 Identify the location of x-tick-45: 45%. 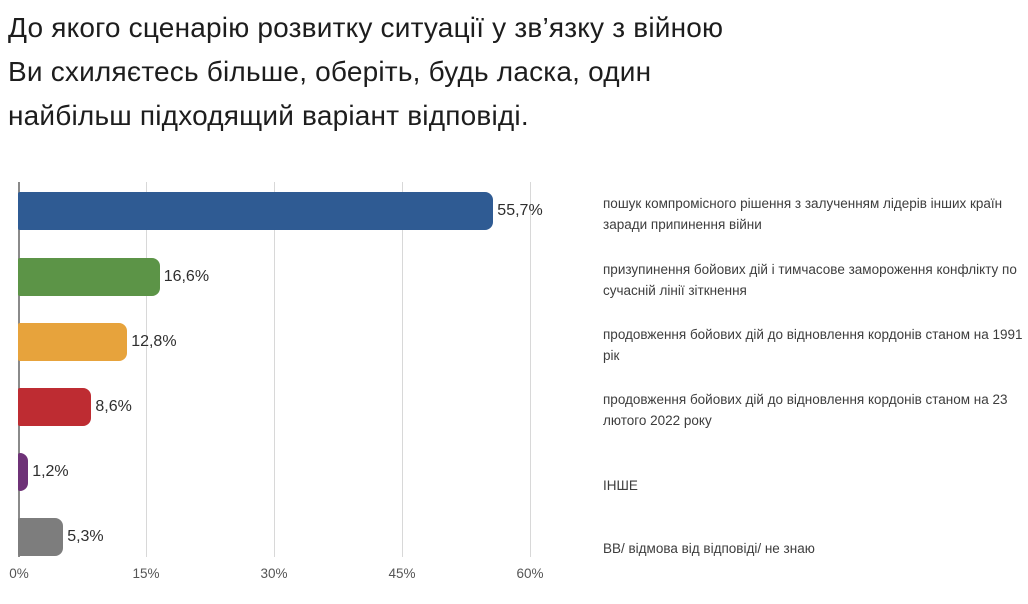
(402, 573).